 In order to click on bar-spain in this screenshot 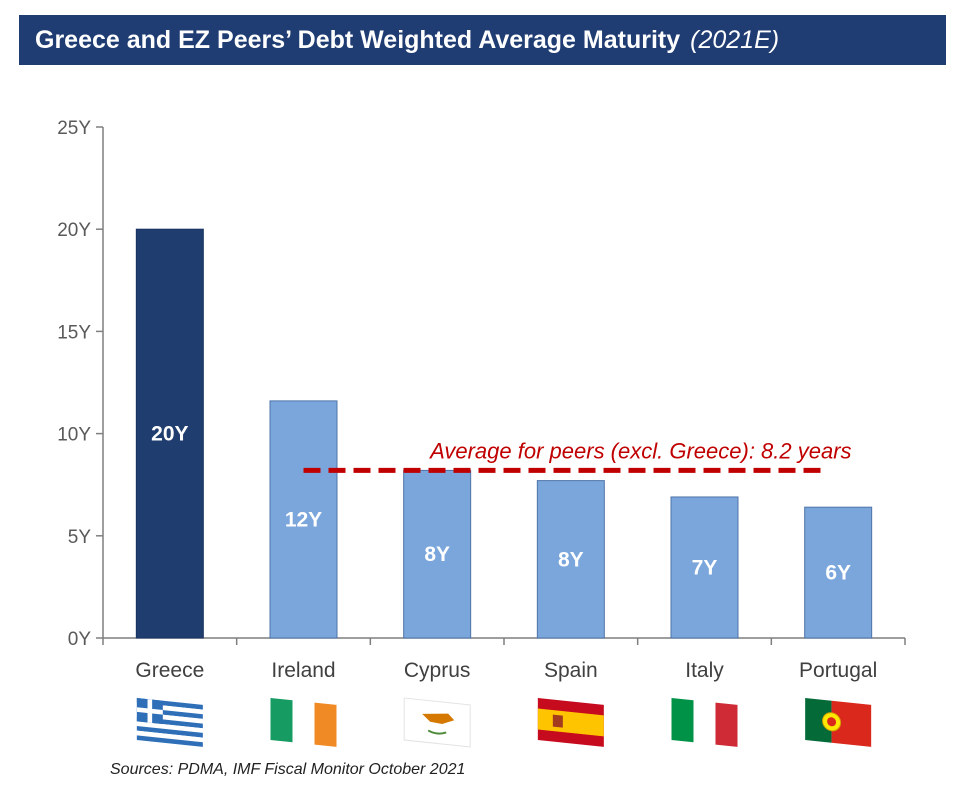, I will do `click(570, 559)`.